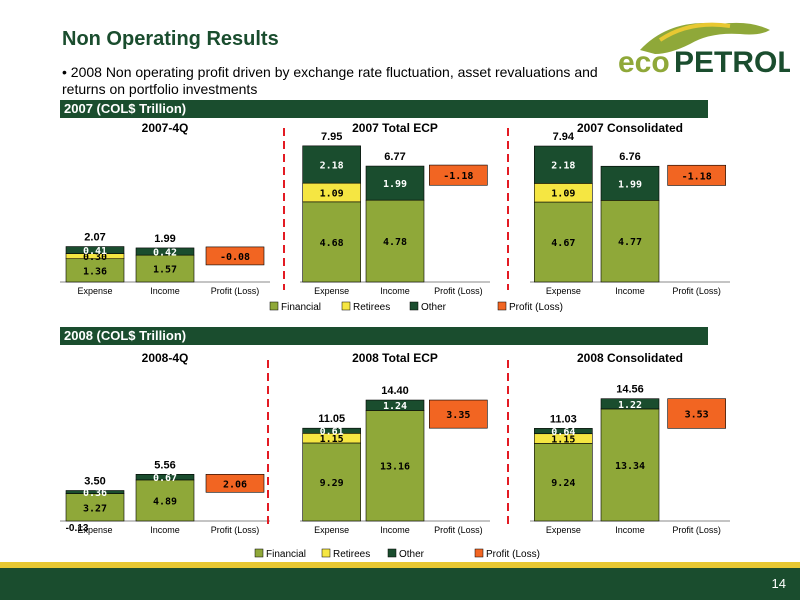 Image resolution: width=800 pixels, height=600 pixels. I want to click on legend-label-profit: Profit (Loss), so click(536, 307).